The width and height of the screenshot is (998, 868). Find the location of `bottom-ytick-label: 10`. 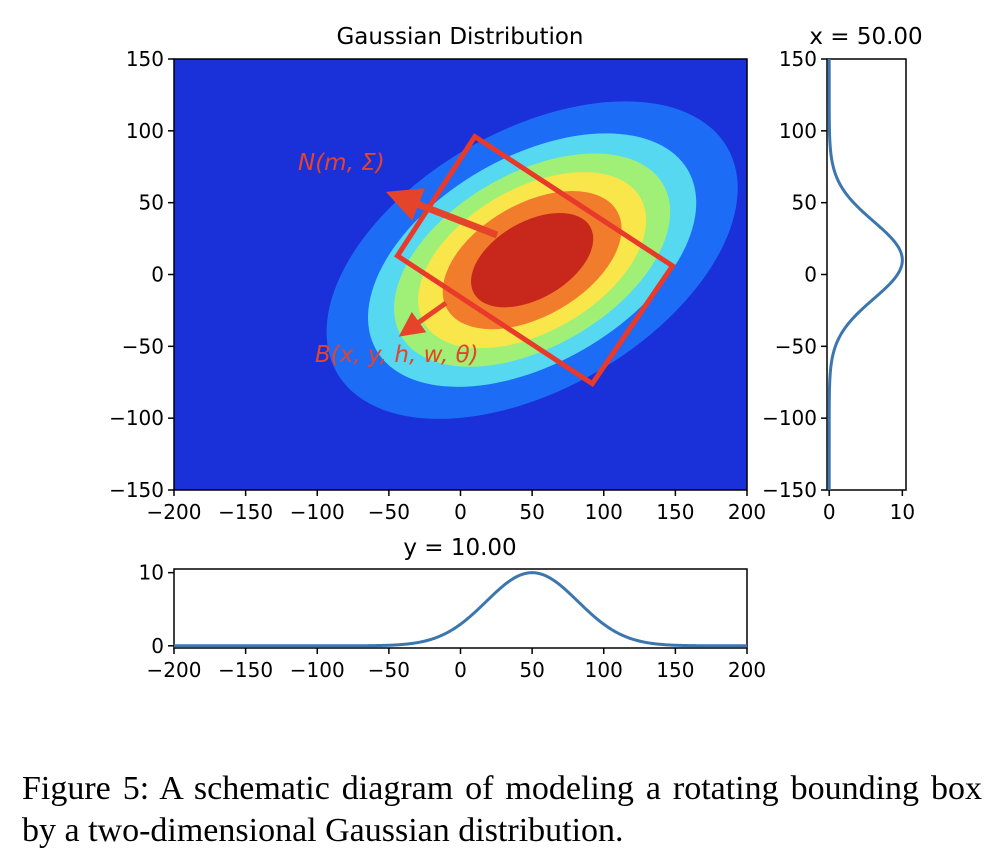

bottom-ytick-label: 10 is located at coordinates (151, 573).